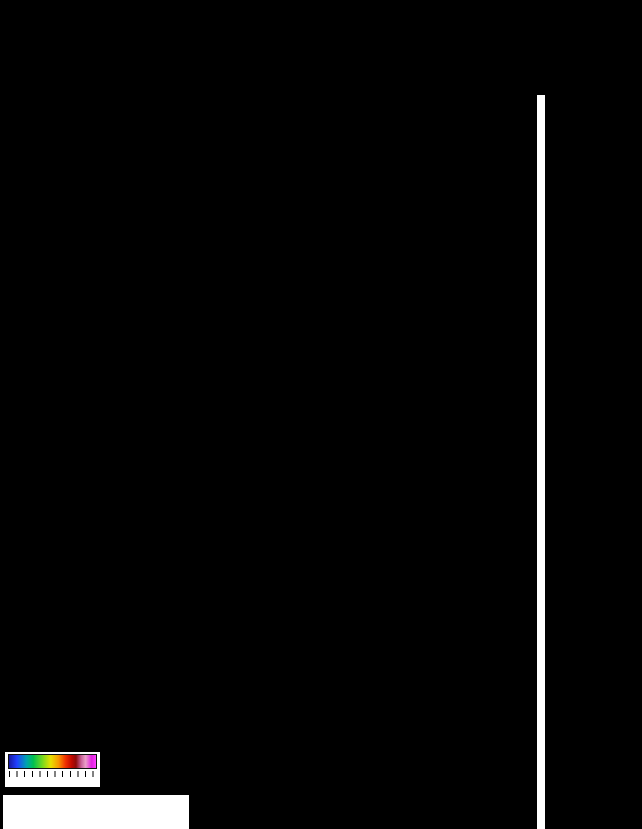  What do you see at coordinates (268, 47) in the screenshot?
I see `spectrum-analyzer-panel` at bounding box center [268, 47].